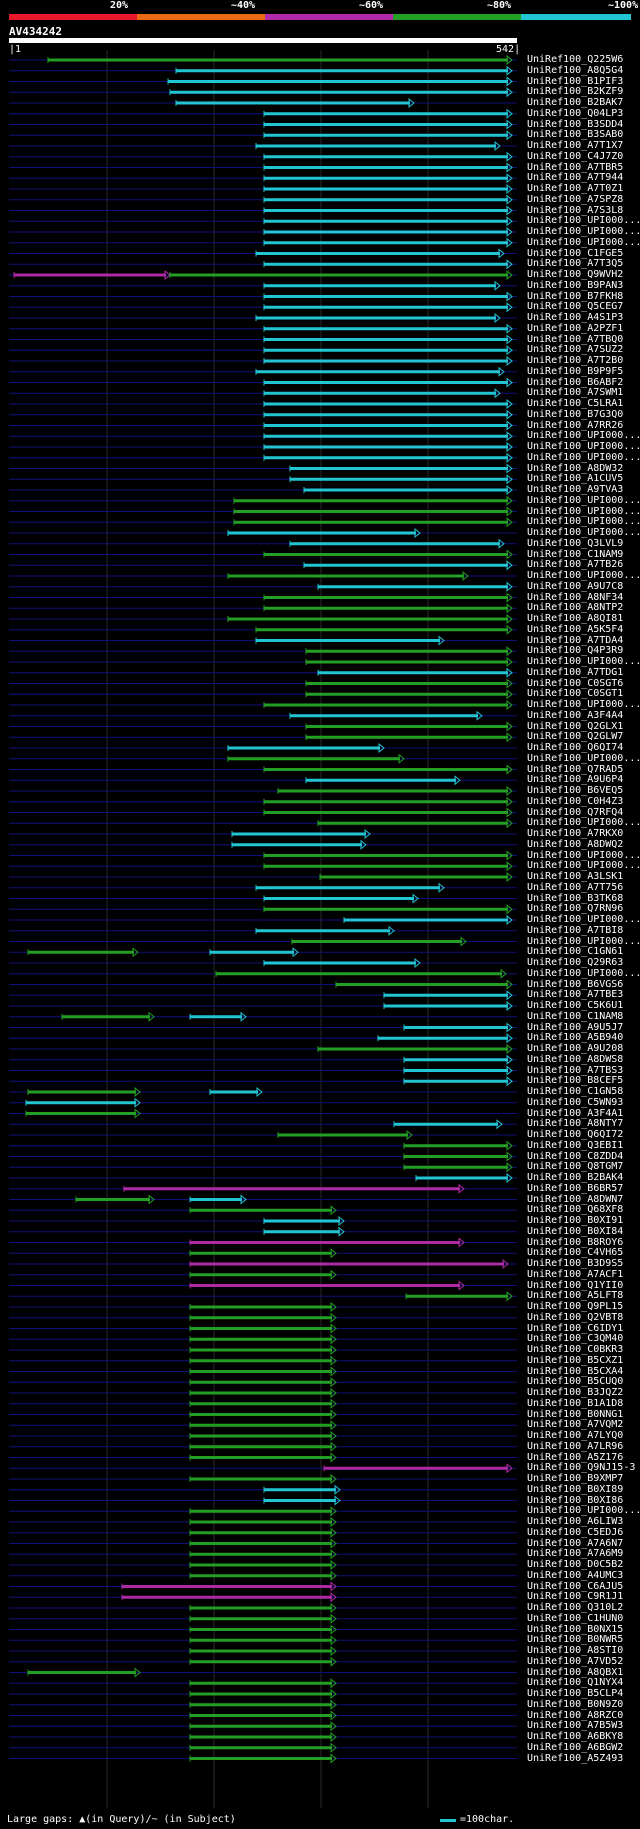  What do you see at coordinates (575, 1715) in the screenshot?
I see `hit-label: UniRef100_A8RZC0` at bounding box center [575, 1715].